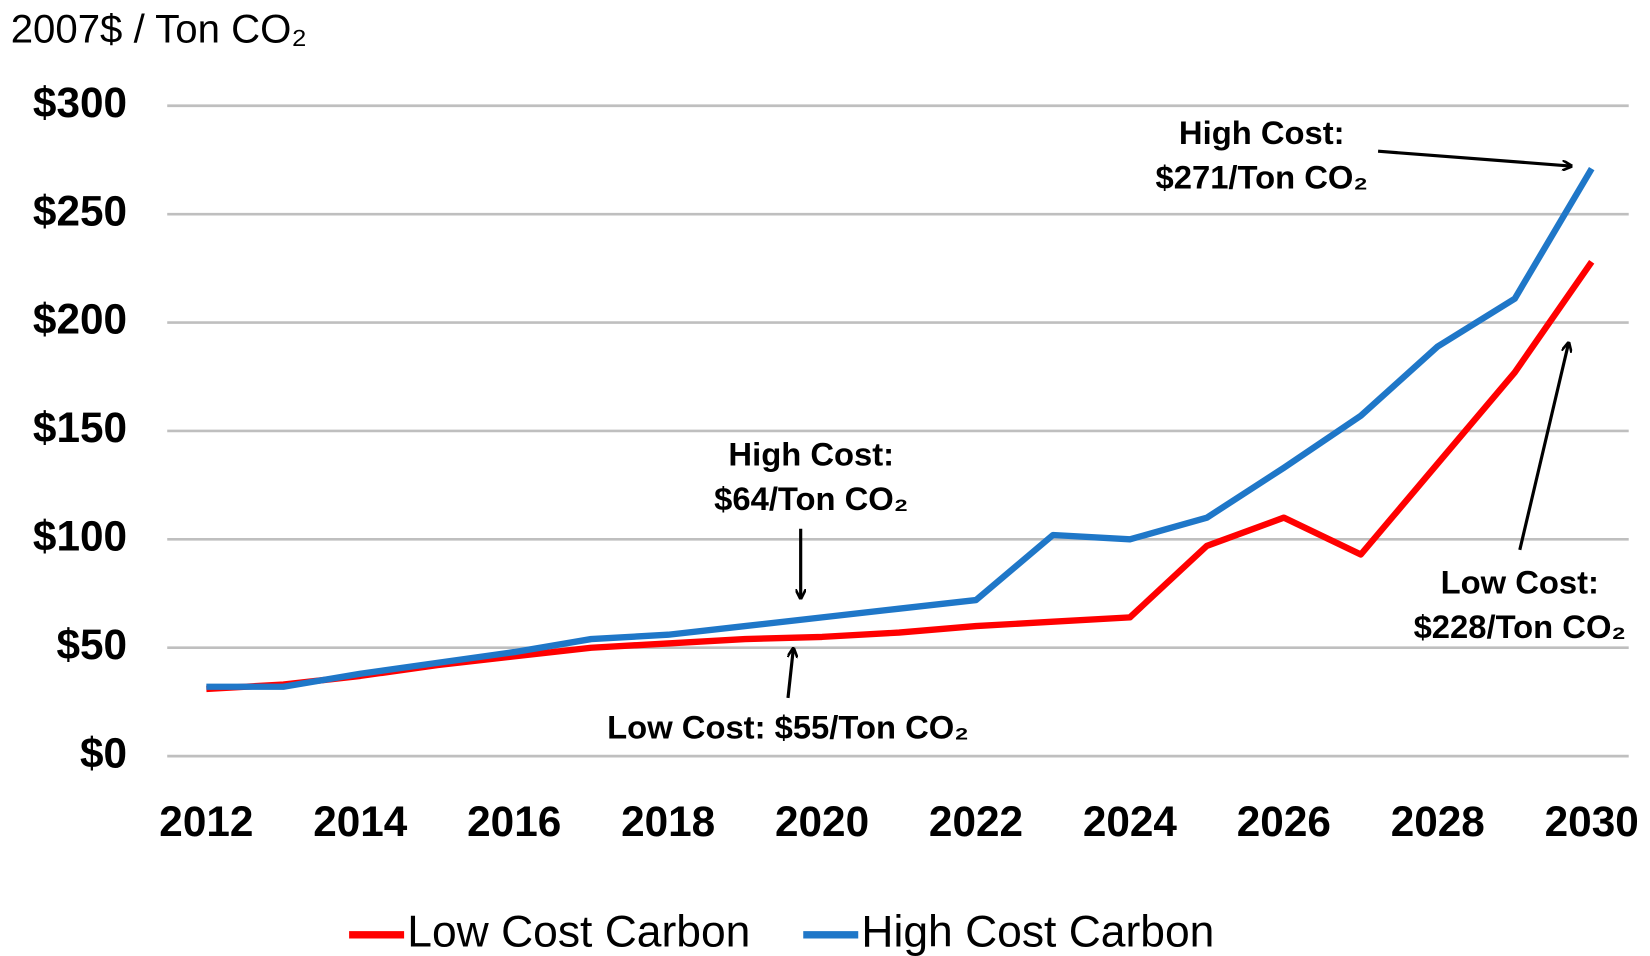  I want to click on x-tick-label: 2016, so click(514, 821).